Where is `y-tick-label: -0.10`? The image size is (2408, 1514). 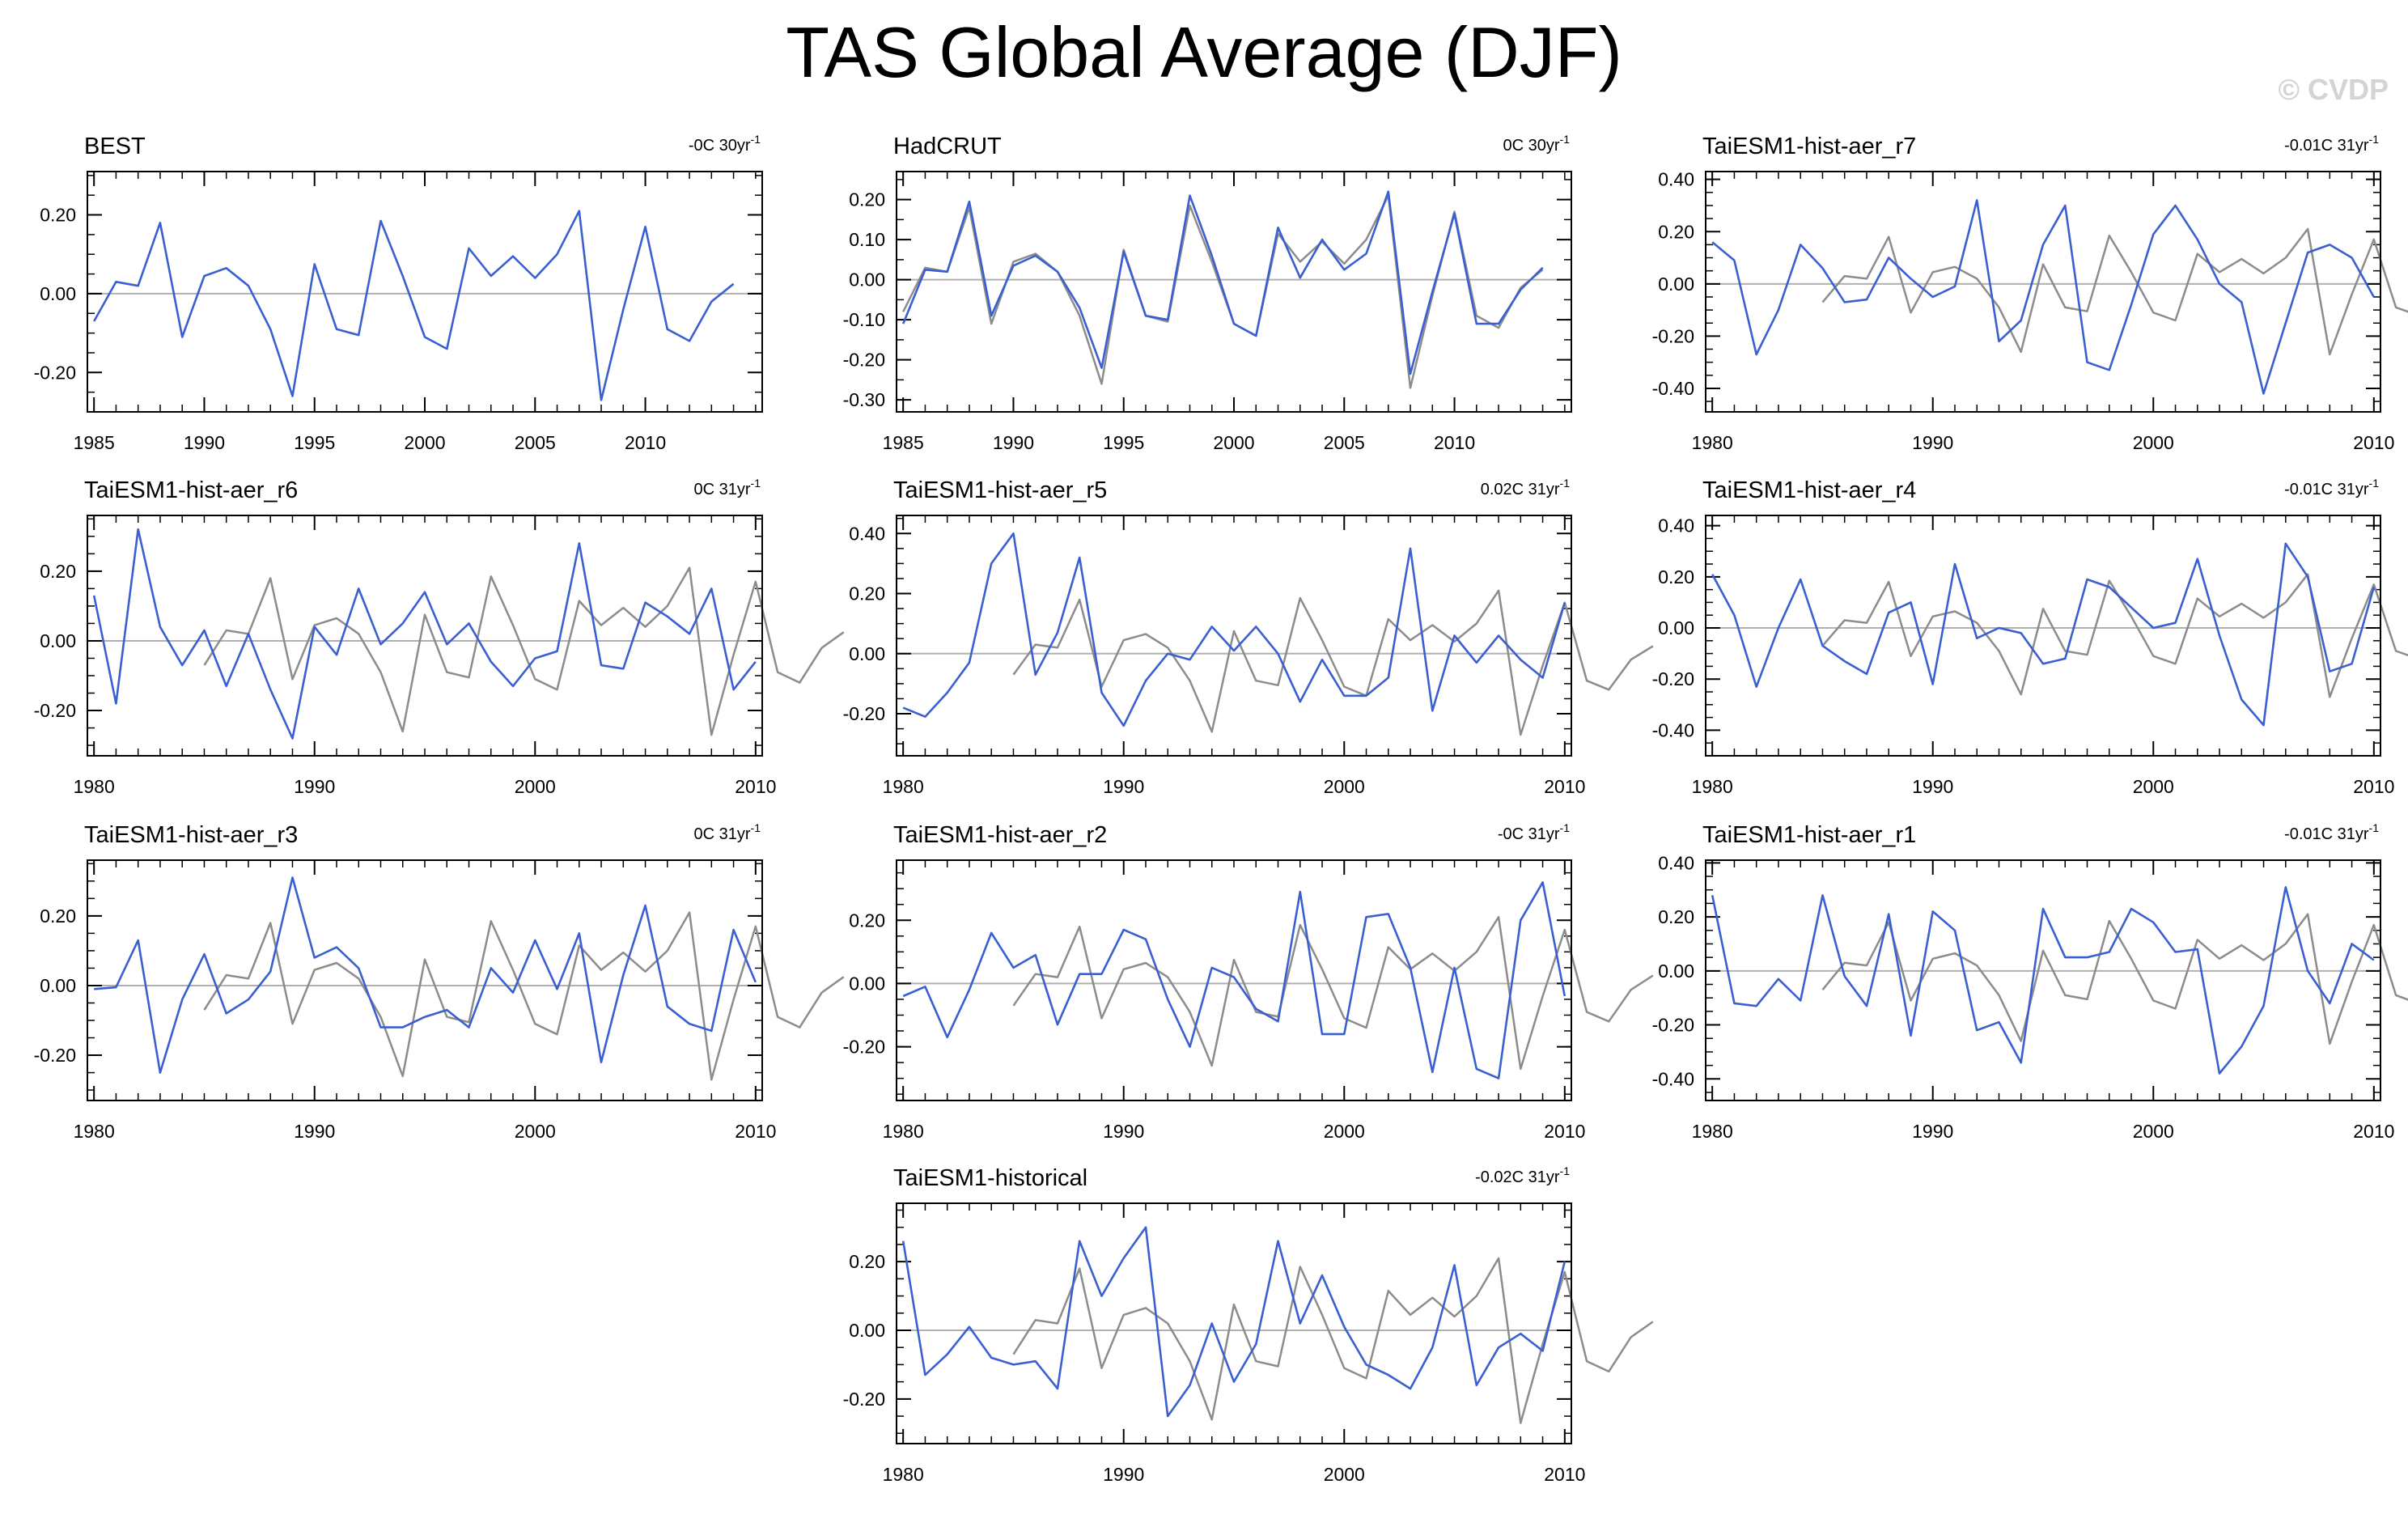
y-tick-label: -0.10 is located at coordinates (864, 319).